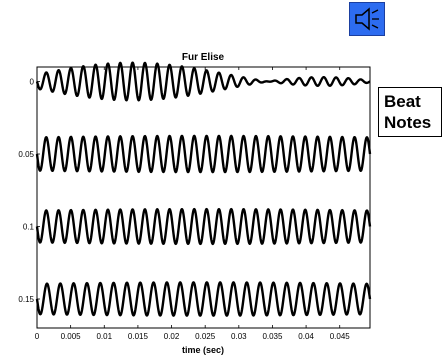  Describe the element at coordinates (306, 336) in the screenshot. I see `x-tick-label: 0.04` at that location.